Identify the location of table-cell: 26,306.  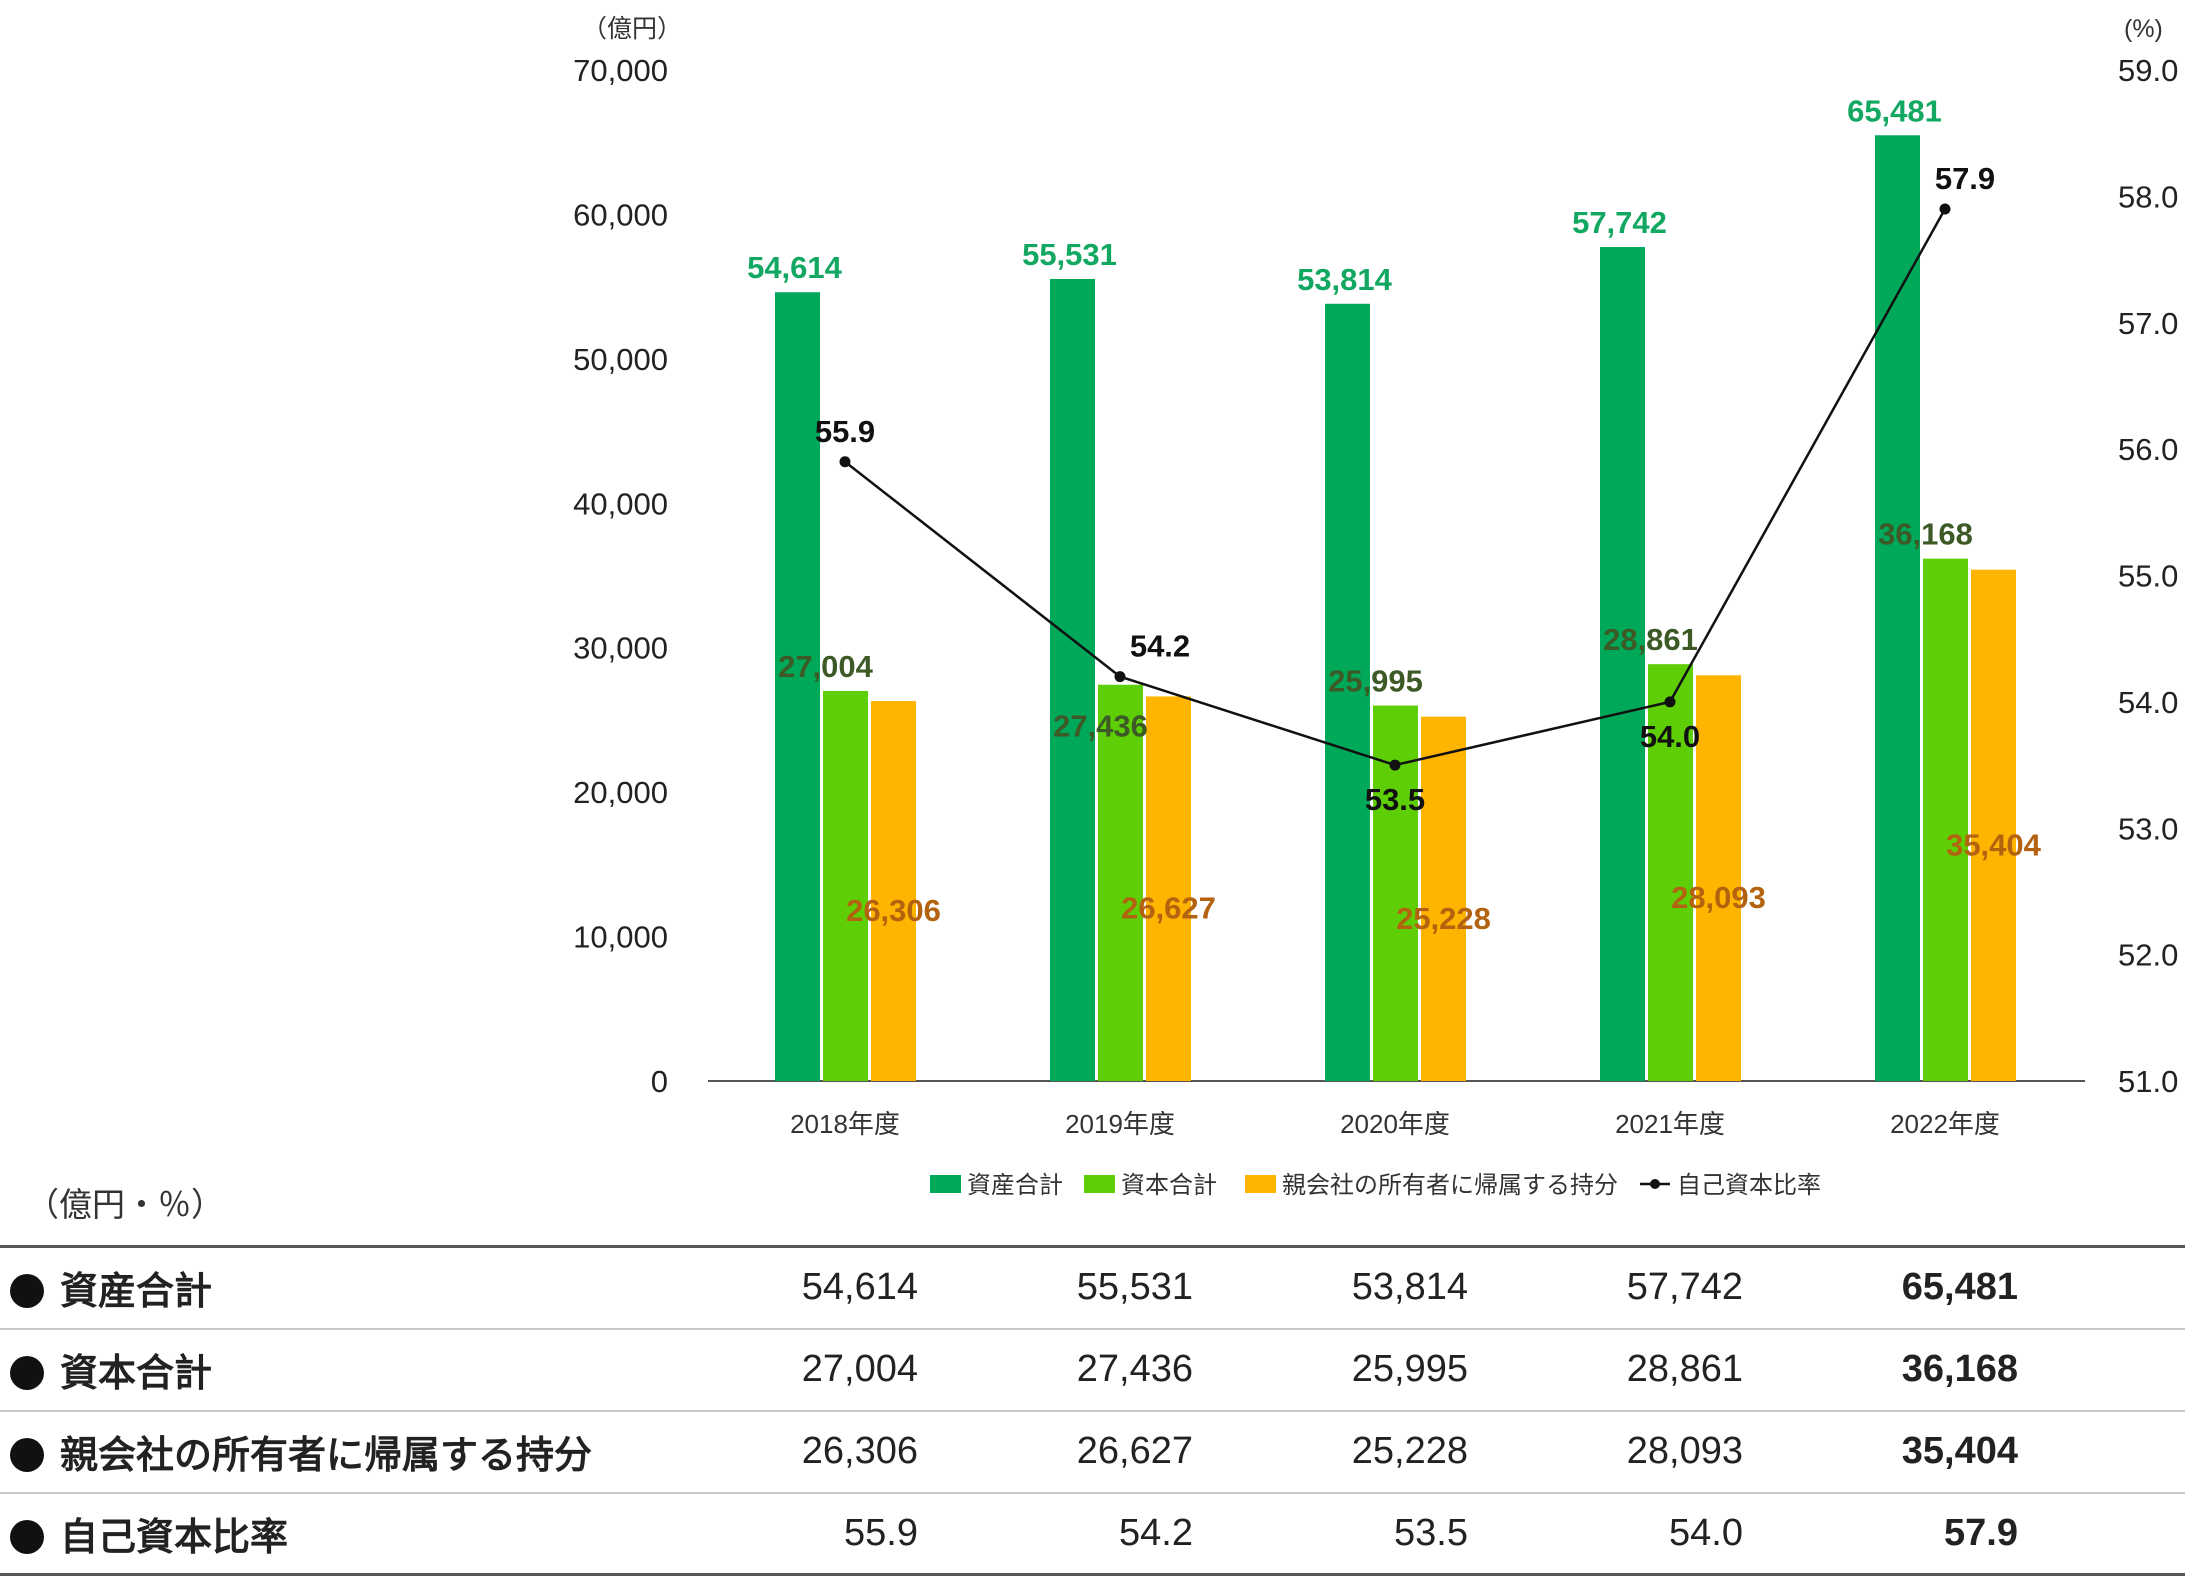
(784, 1452).